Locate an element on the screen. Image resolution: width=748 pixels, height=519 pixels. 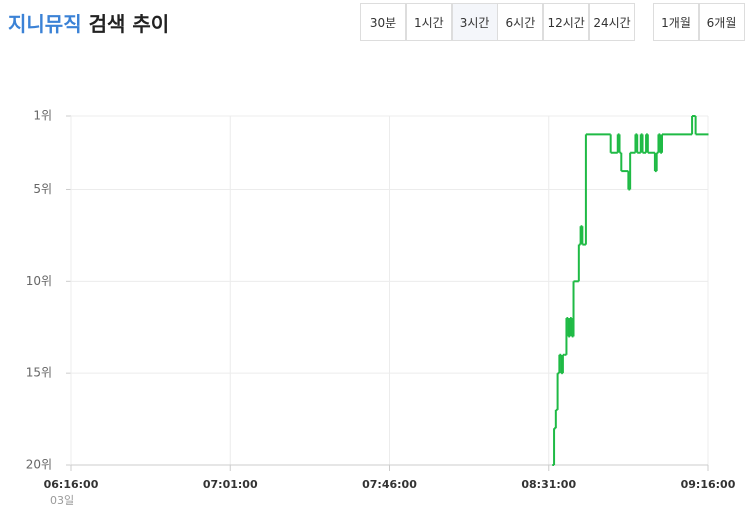
x-sublabel: 03일 is located at coordinates (62, 500).